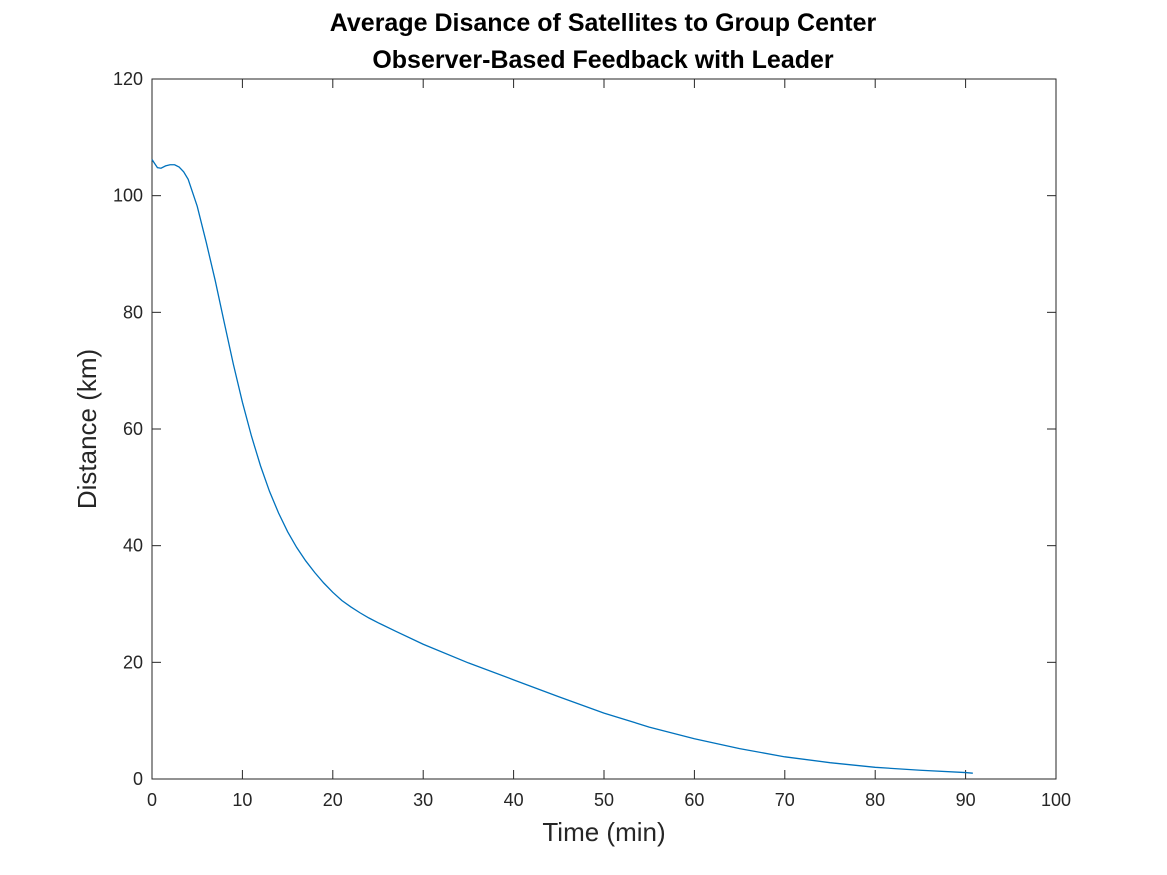  I want to click on chart-subtitle: Observer-Based Feedback with Leader, so click(603, 60).